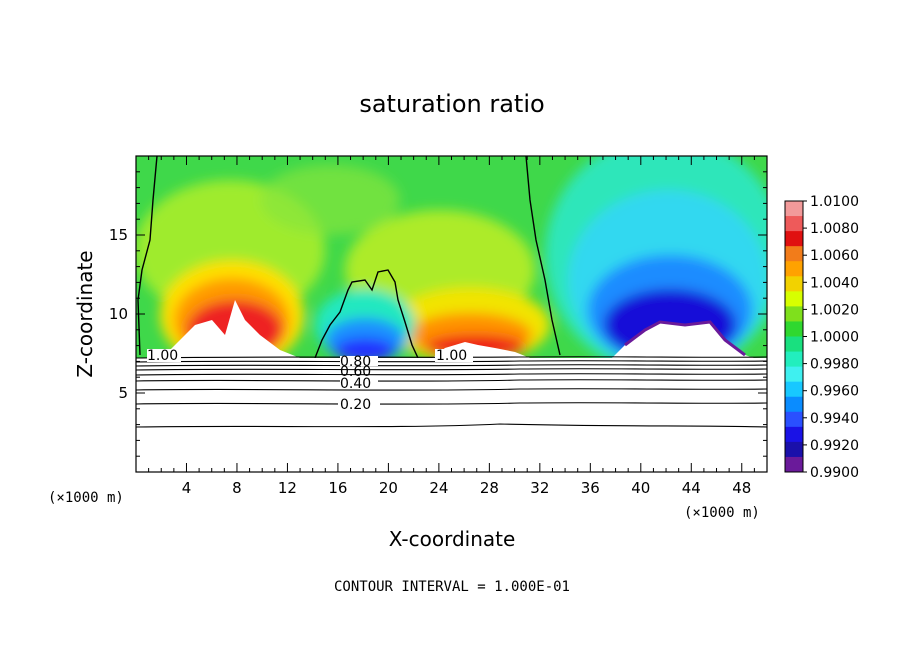  I want to click on chart-title: saturation ratio, so click(451, 104).